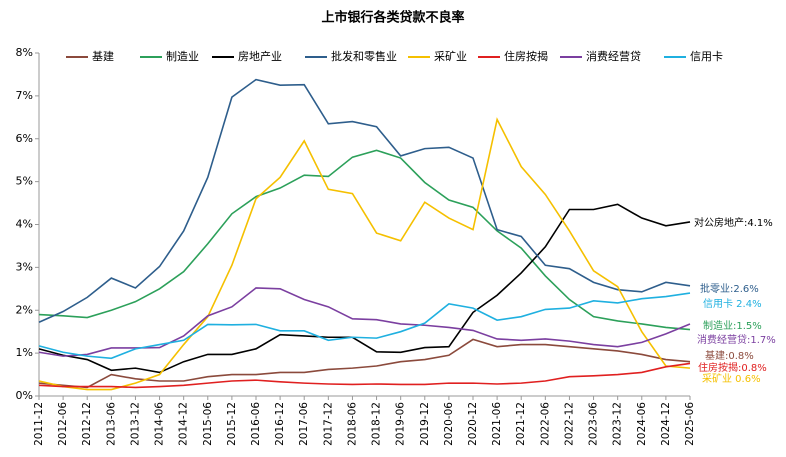 The image size is (786, 457). What do you see at coordinates (450, 56) in the screenshot?
I see `legend-label: 采矿业` at bounding box center [450, 56].